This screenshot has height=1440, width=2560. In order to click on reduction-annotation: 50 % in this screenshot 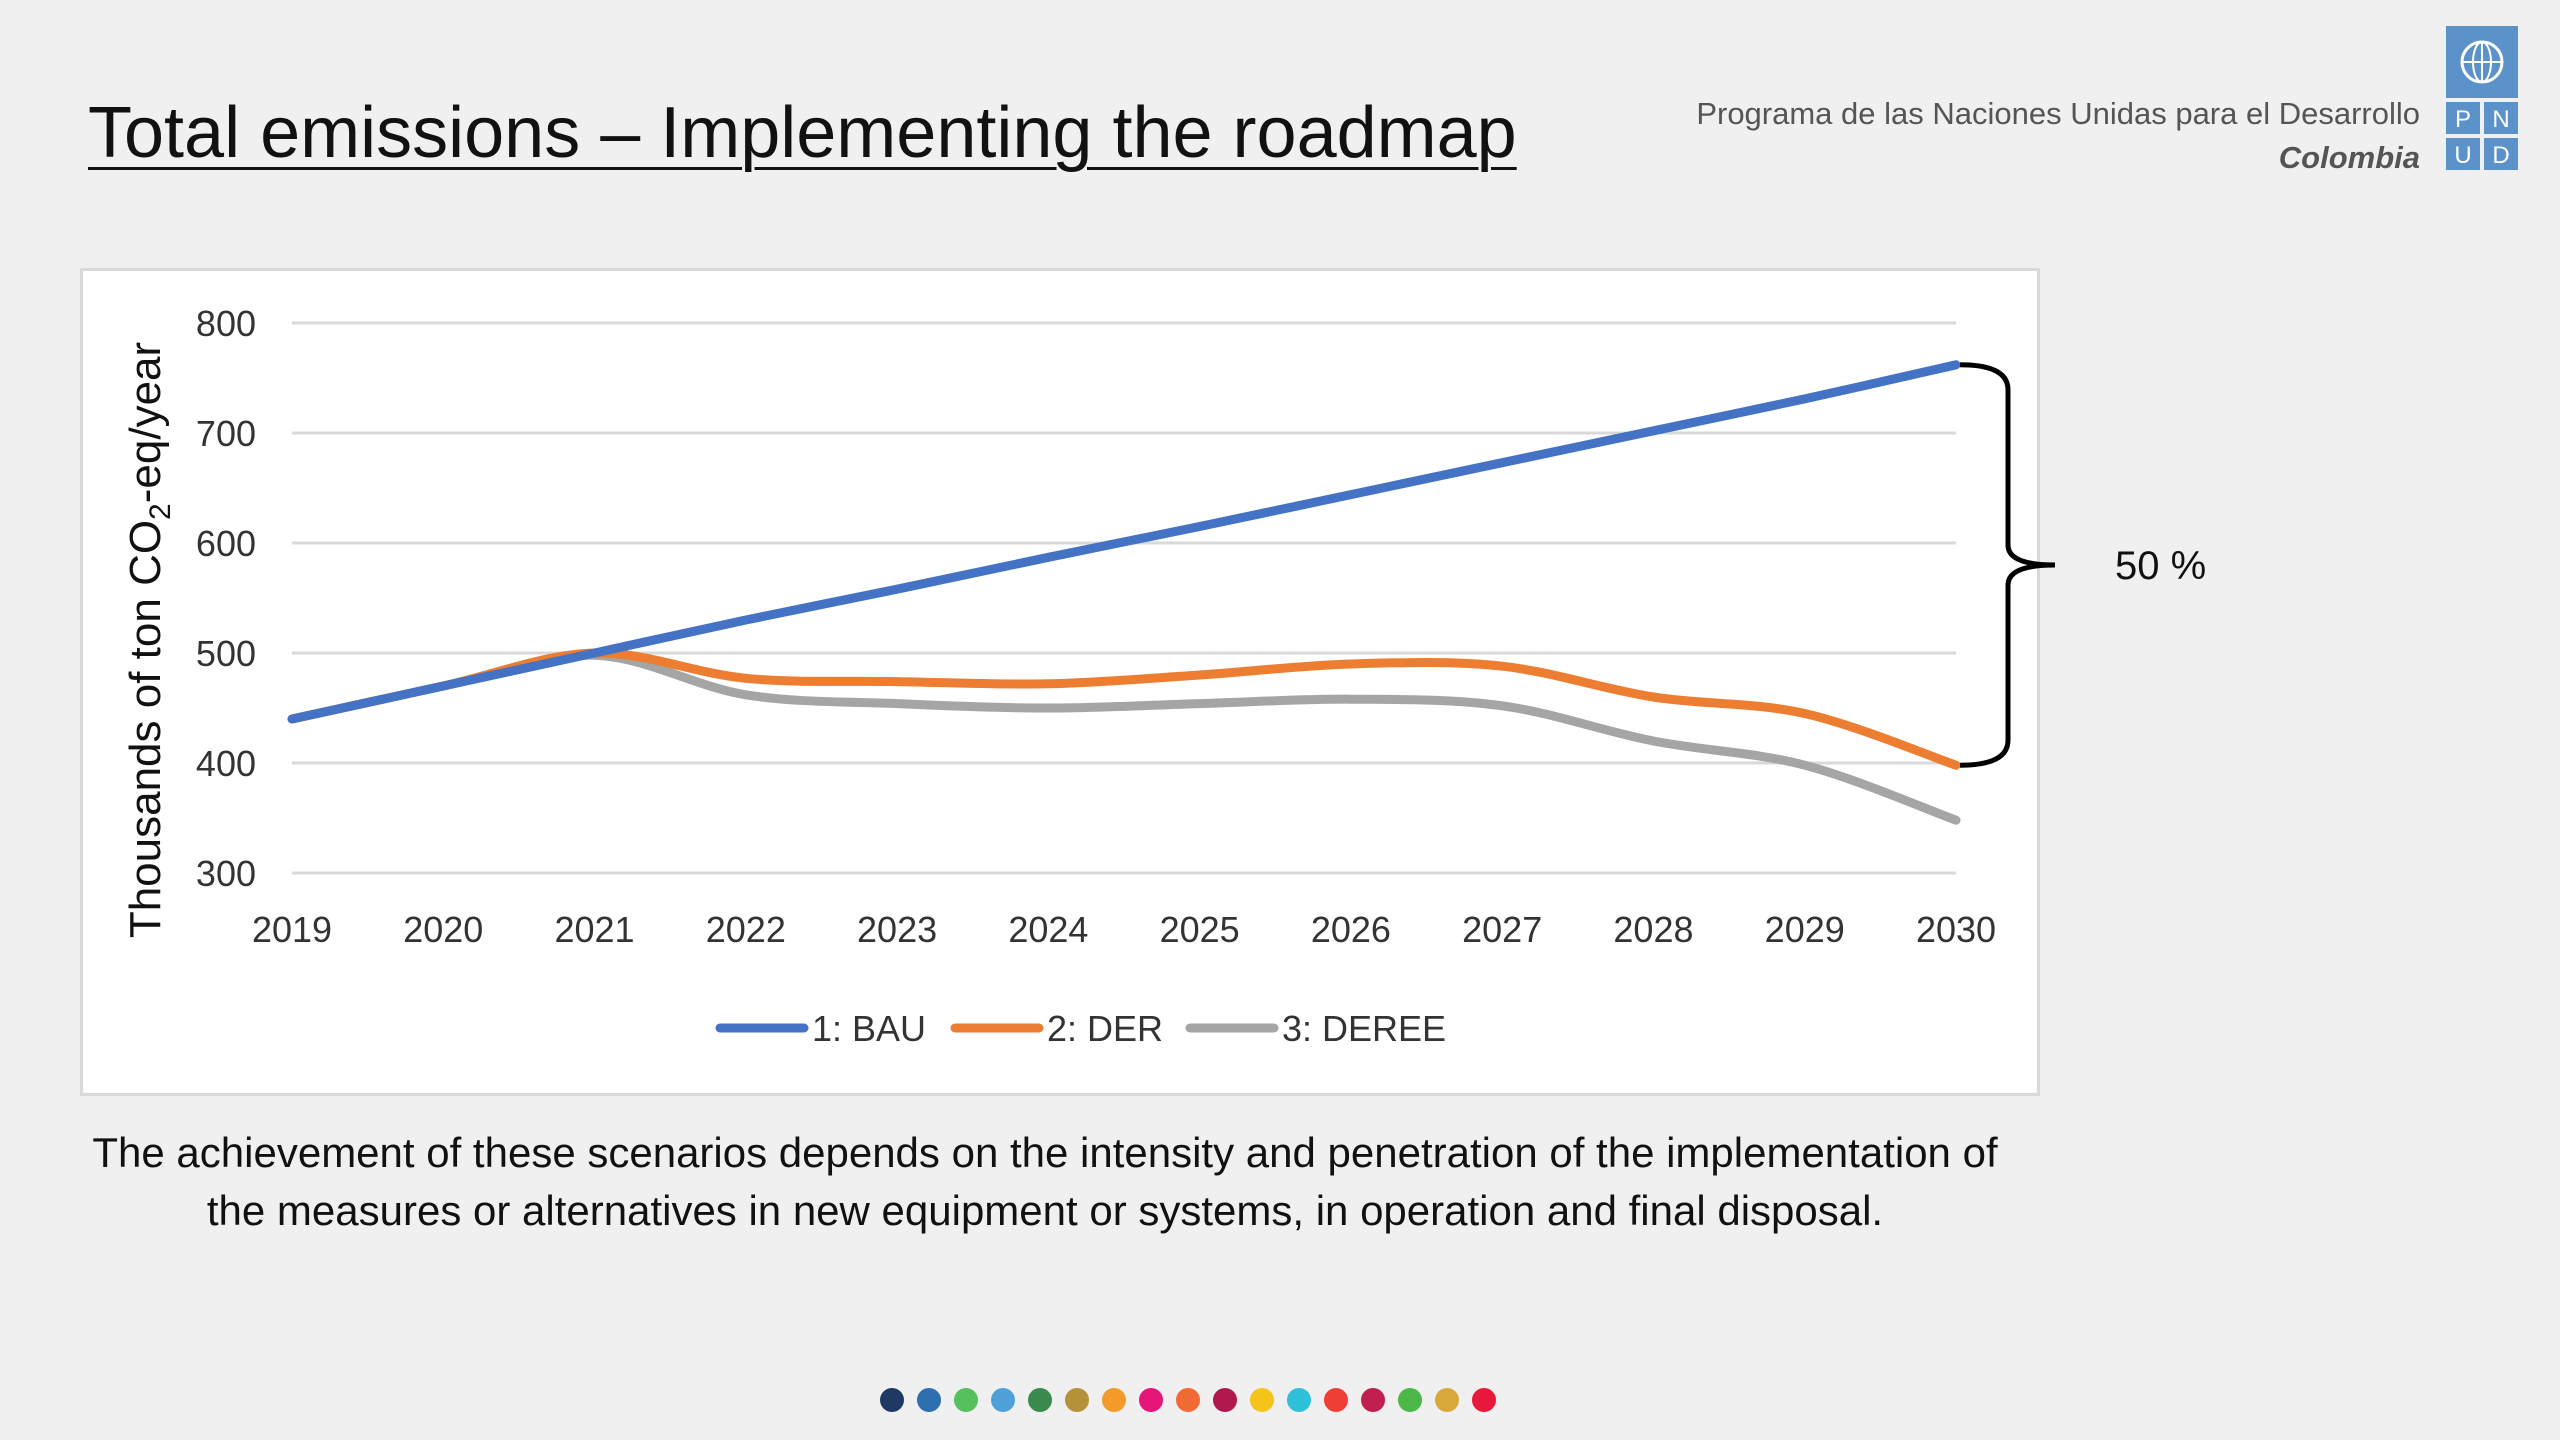, I will do `click(2160, 566)`.